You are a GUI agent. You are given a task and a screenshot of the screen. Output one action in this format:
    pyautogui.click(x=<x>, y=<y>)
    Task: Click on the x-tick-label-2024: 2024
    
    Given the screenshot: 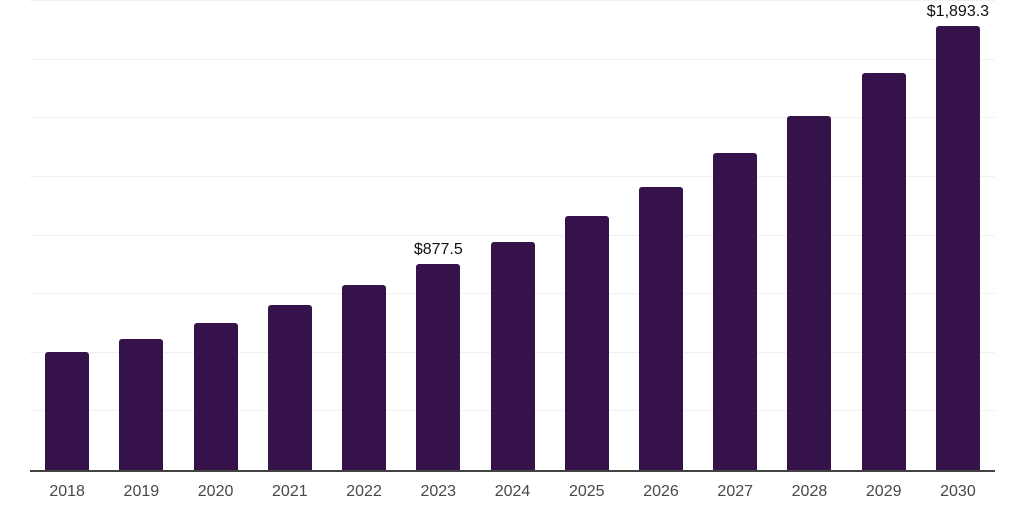 What is the action you would take?
    pyautogui.click(x=512, y=491)
    